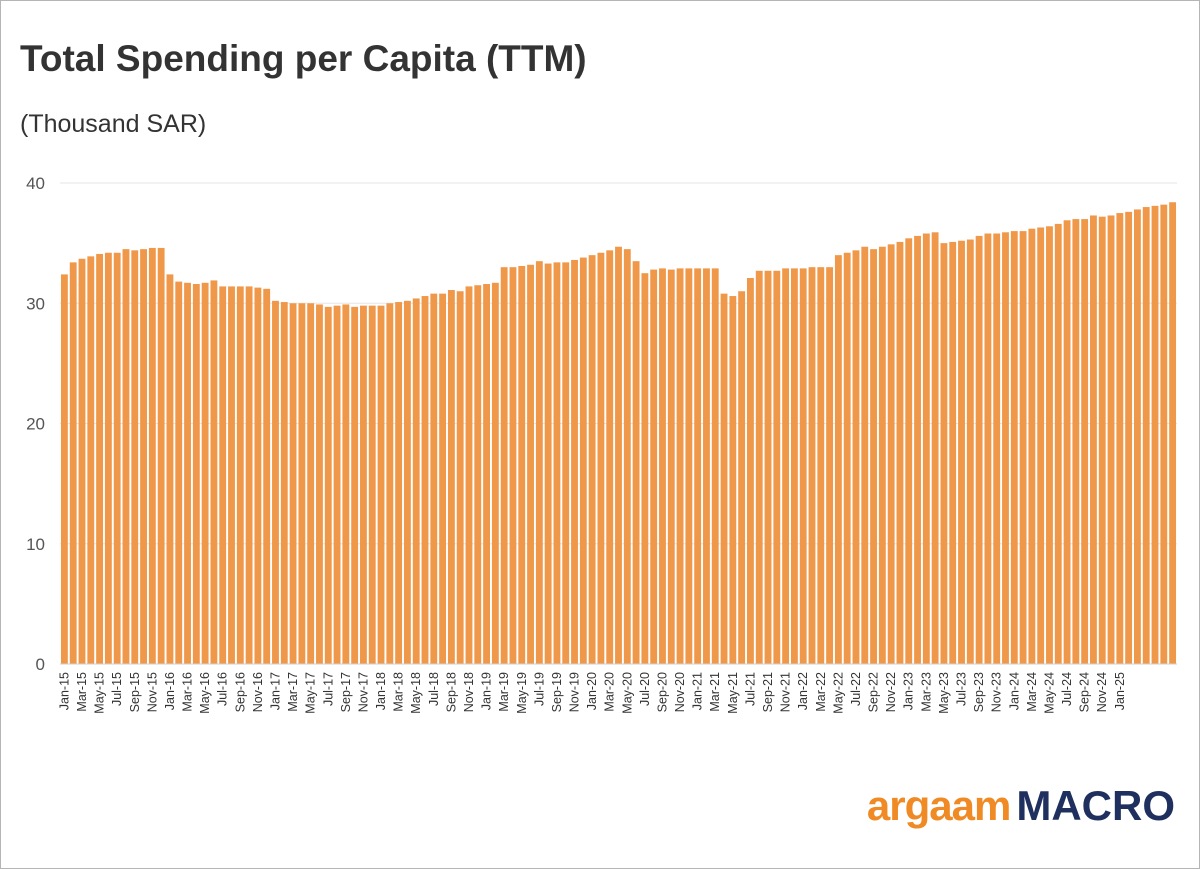  What do you see at coordinates (962, 689) in the screenshot?
I see `x-tick-label: Jul-23` at bounding box center [962, 689].